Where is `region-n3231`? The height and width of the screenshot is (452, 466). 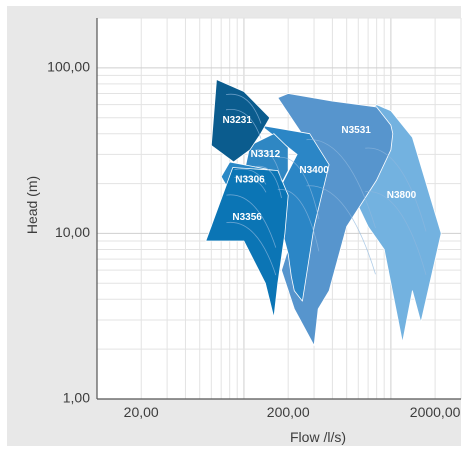
region-n3231 is located at coordinates (240, 121).